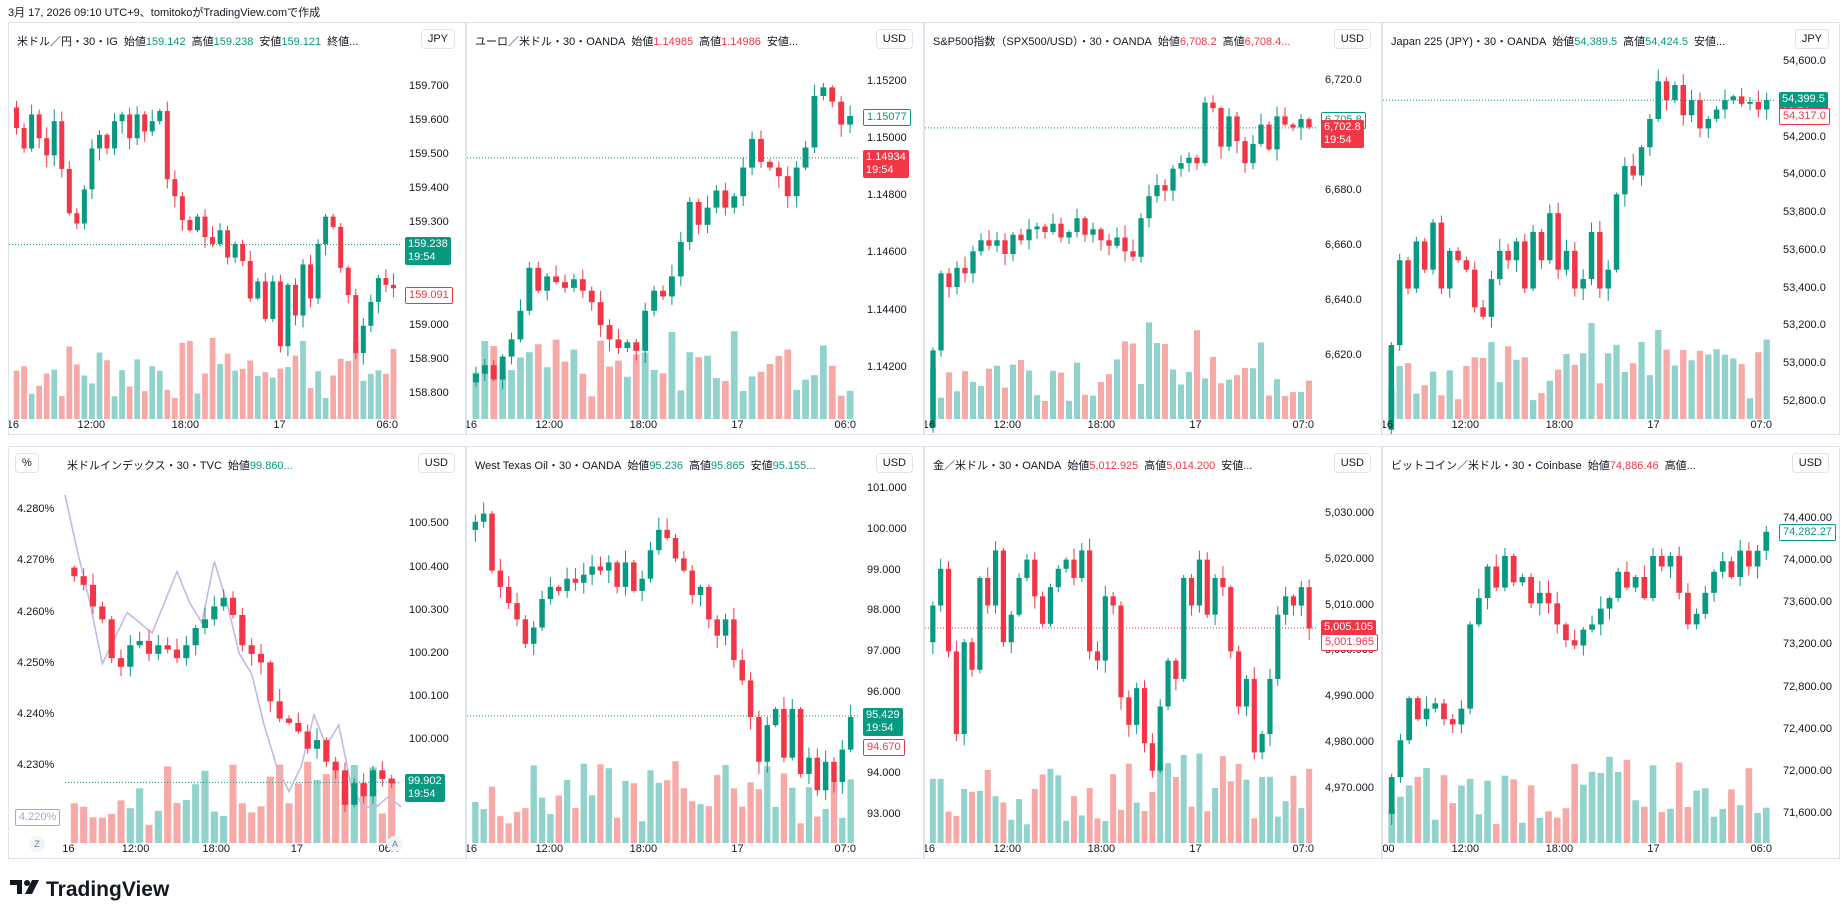  What do you see at coordinates (1804, 115) in the screenshot?
I see `price-tag-value: 54,317.0` at bounding box center [1804, 115].